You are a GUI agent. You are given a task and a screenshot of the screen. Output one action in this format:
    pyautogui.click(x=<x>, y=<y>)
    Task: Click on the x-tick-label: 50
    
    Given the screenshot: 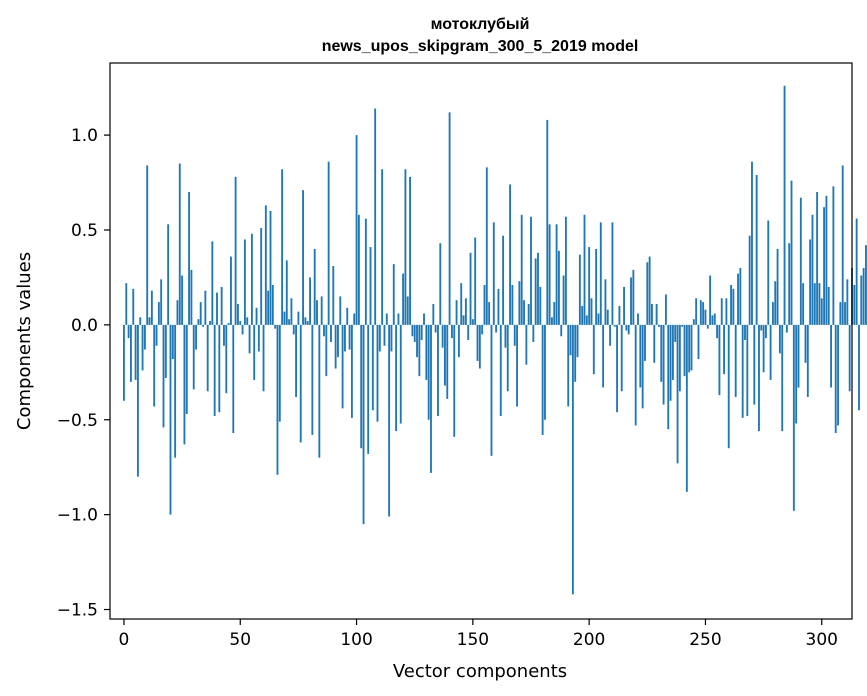 What is the action you would take?
    pyautogui.click(x=240, y=640)
    